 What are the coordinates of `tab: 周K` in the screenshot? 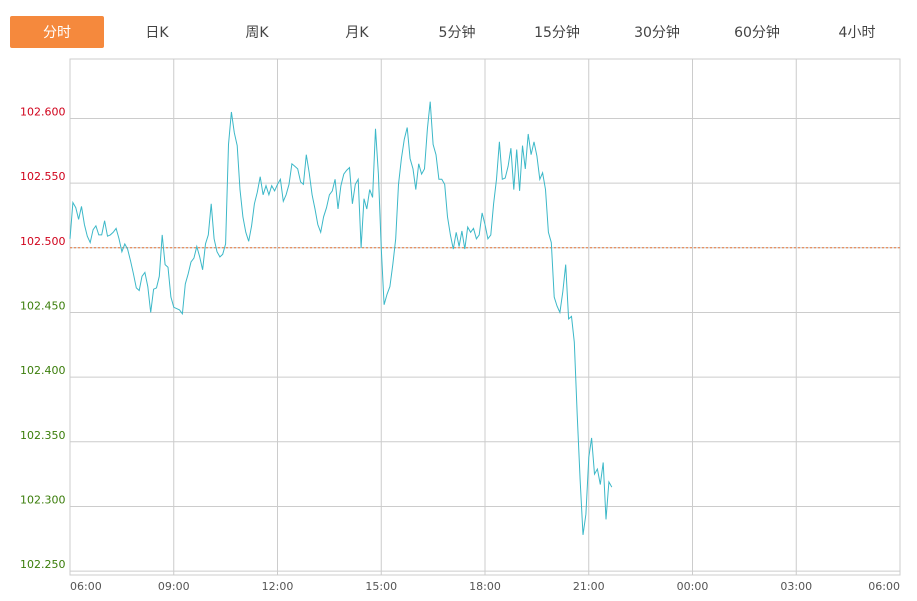 It's located at (257, 33).